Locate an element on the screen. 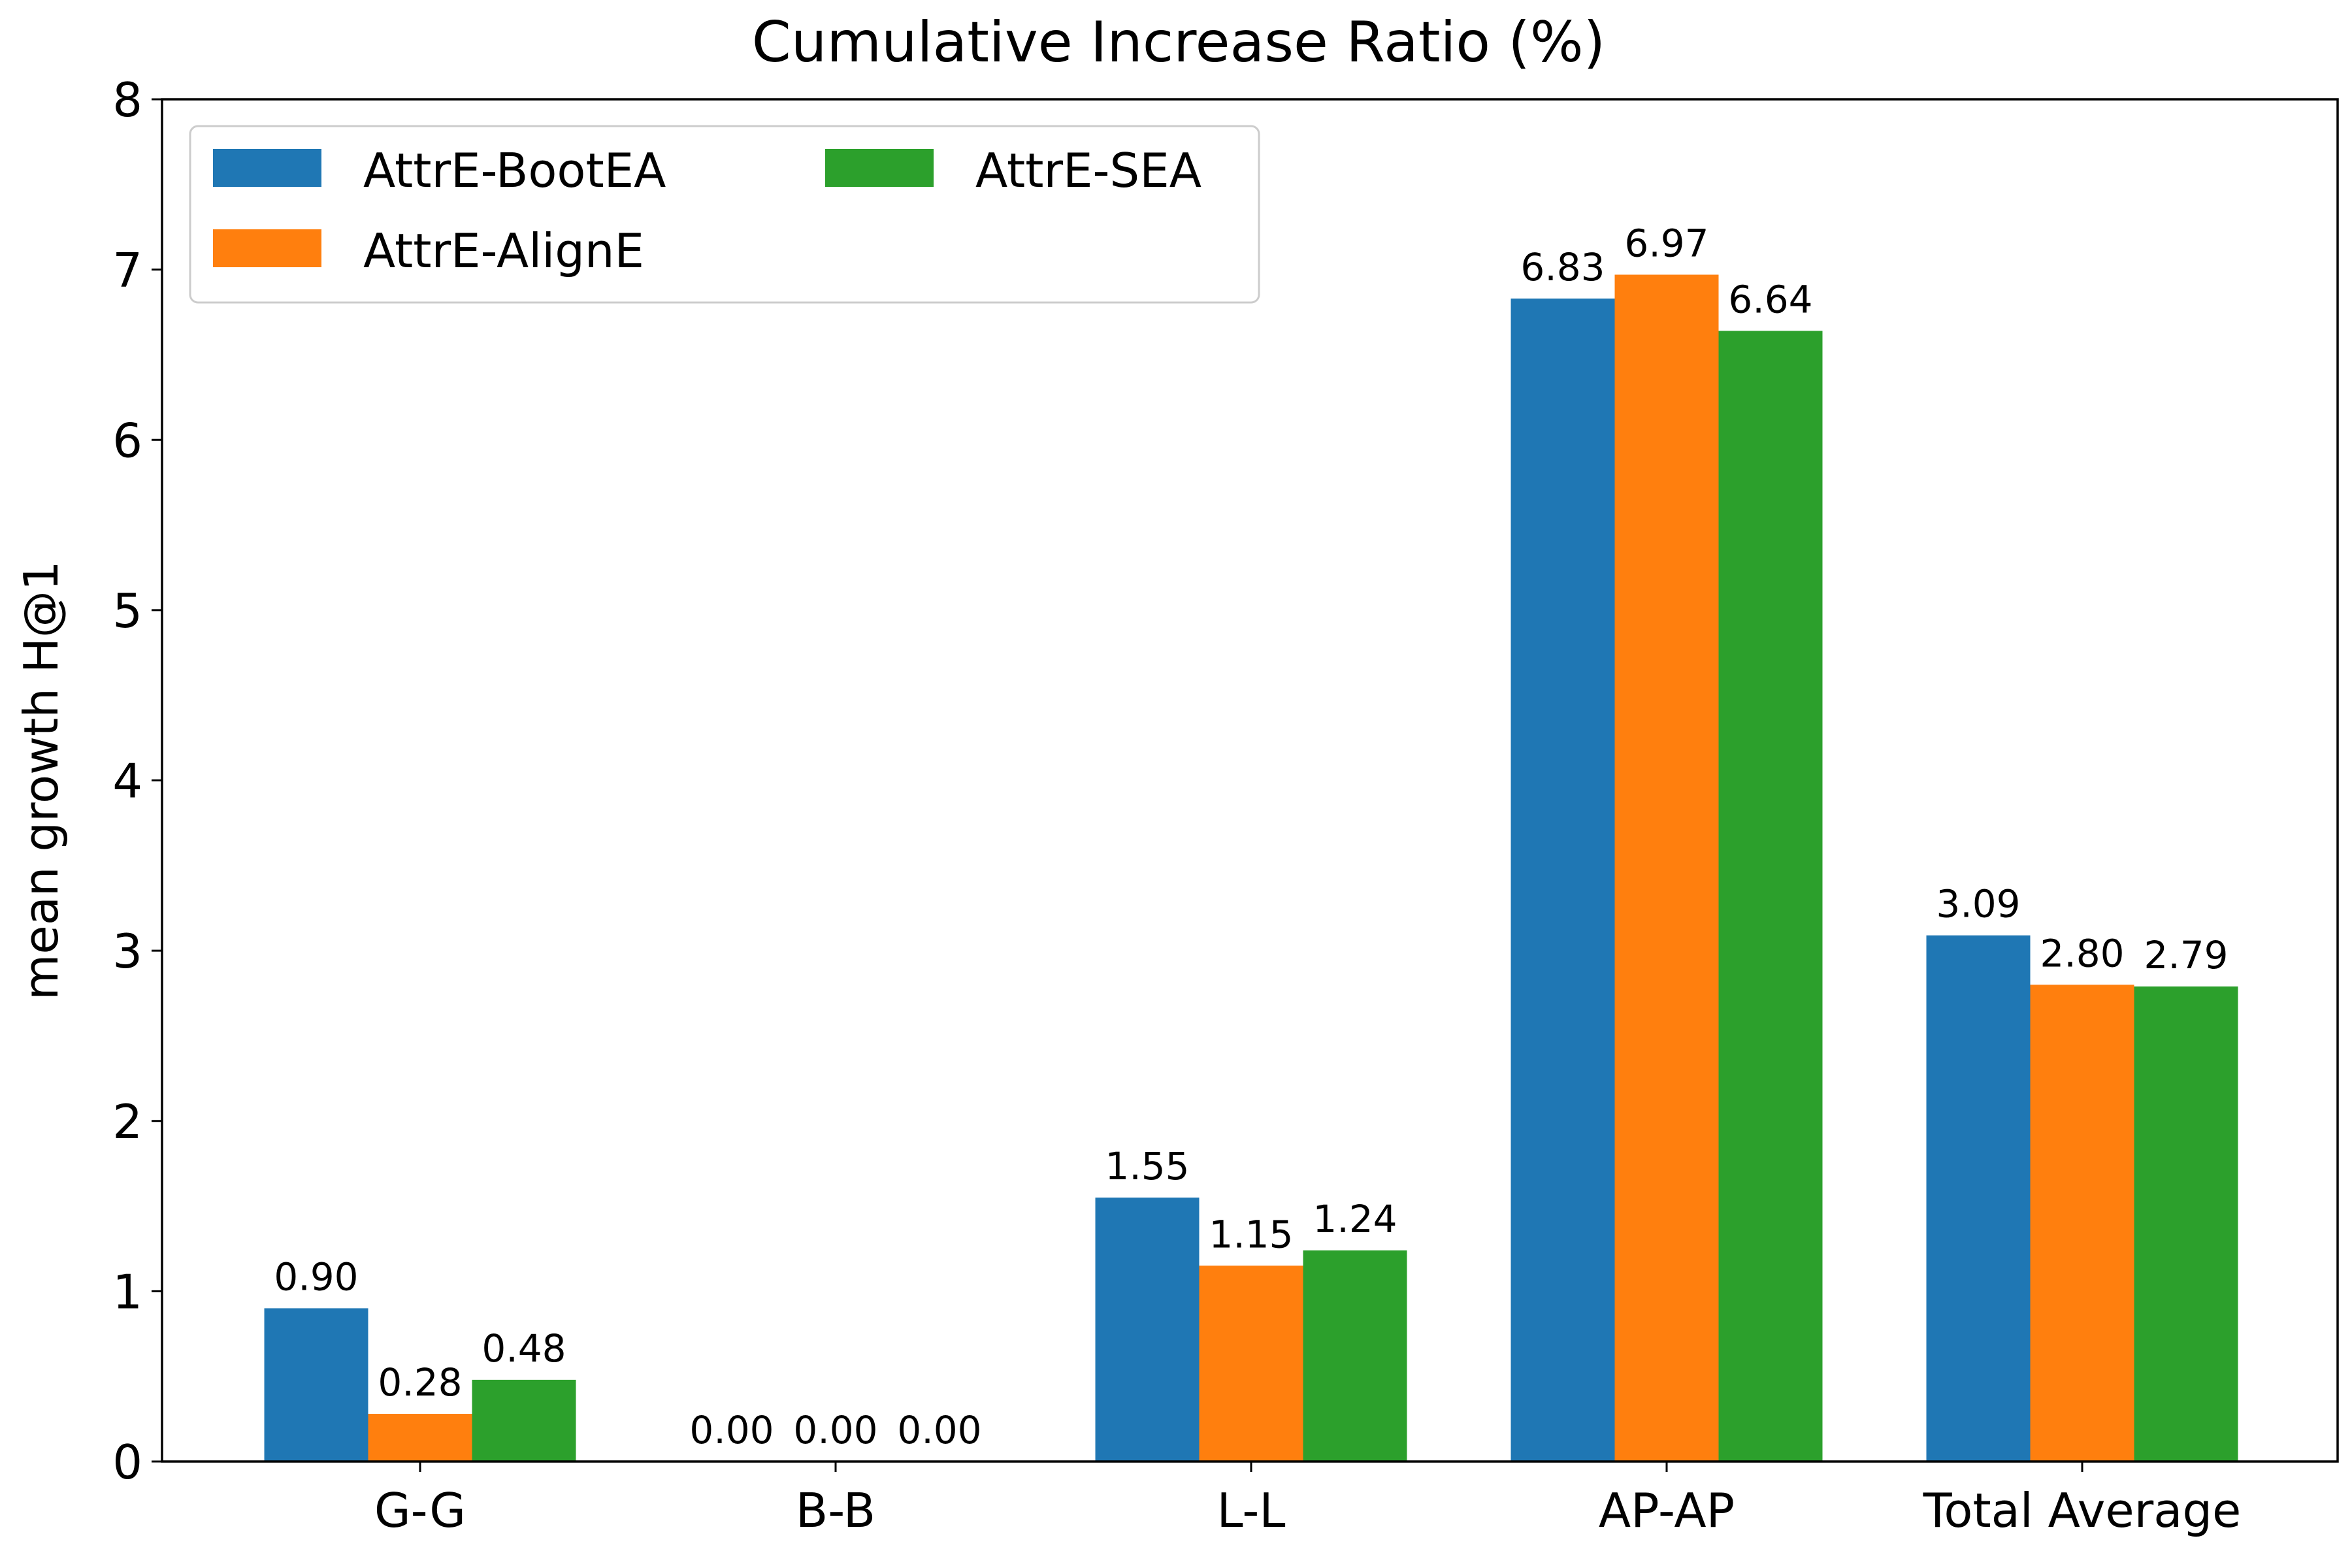 This screenshot has width=2352, height=1568. y-tick-label: 8 is located at coordinates (127, 100).